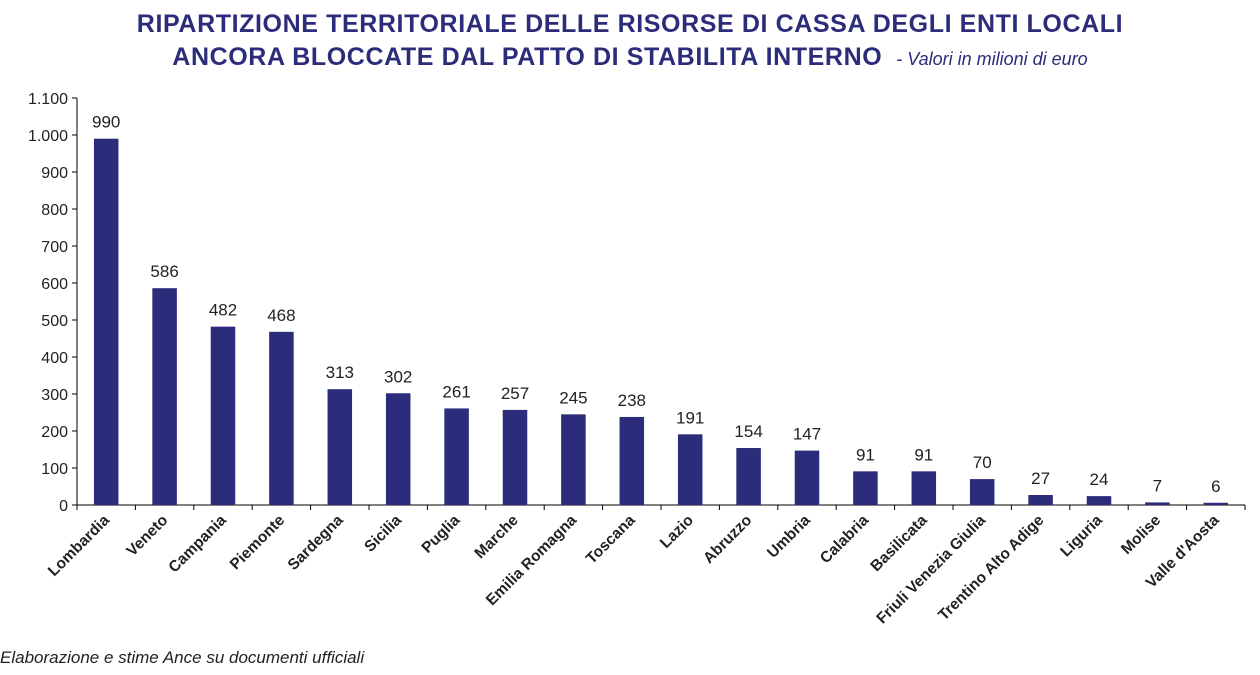 The height and width of the screenshot is (675, 1260). What do you see at coordinates (1157, 503) in the screenshot?
I see `bar-molise` at bounding box center [1157, 503].